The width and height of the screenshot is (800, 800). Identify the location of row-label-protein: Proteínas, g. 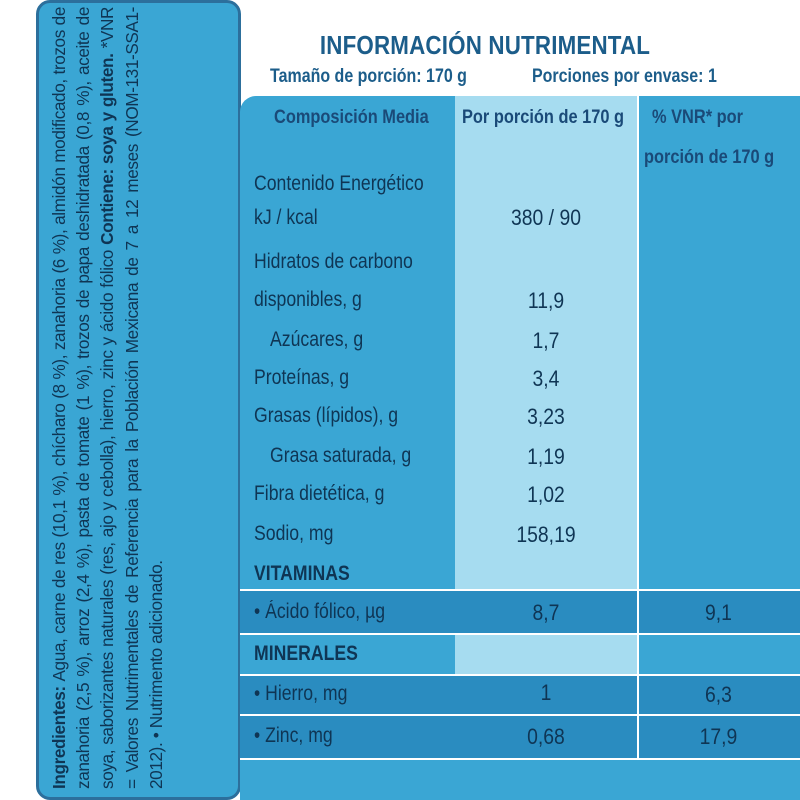
(302, 377).